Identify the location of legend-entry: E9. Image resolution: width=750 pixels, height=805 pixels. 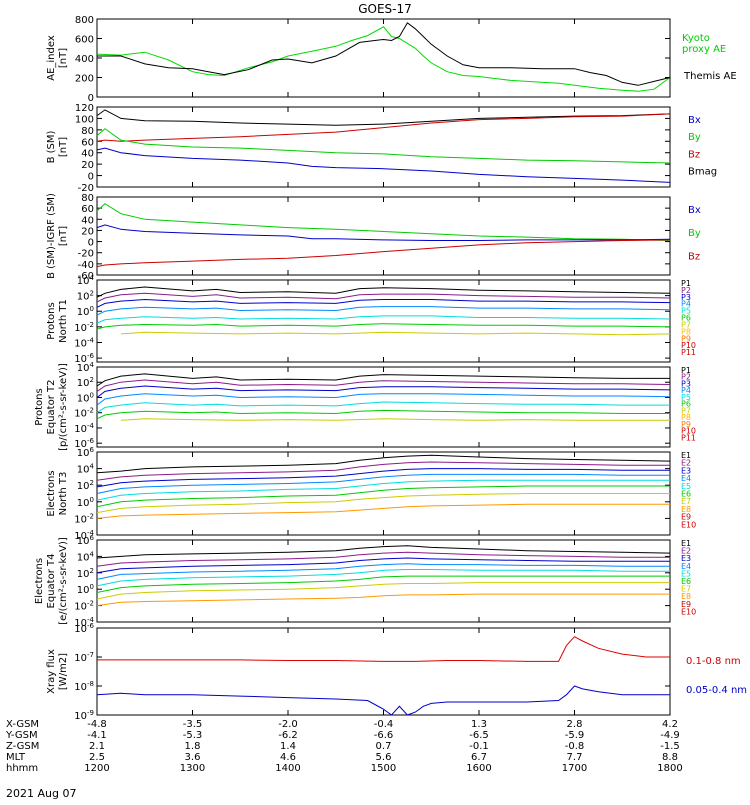
(686, 517).